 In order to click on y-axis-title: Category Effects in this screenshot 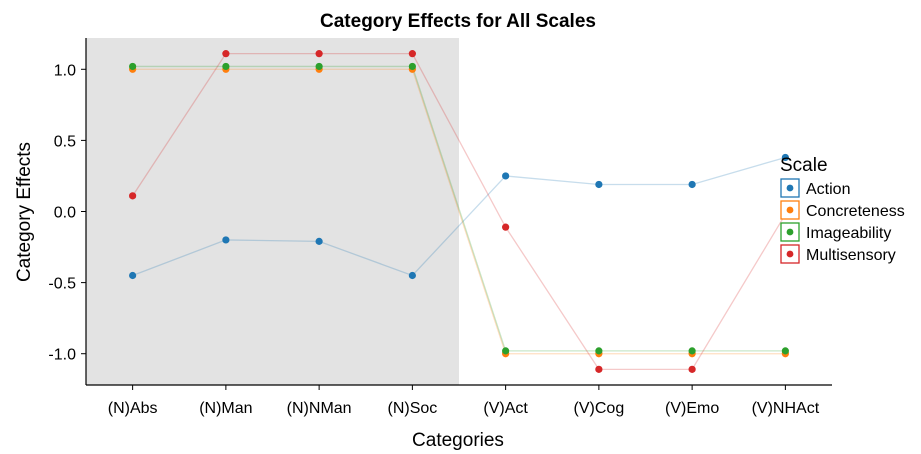, I will do `click(24, 212)`.